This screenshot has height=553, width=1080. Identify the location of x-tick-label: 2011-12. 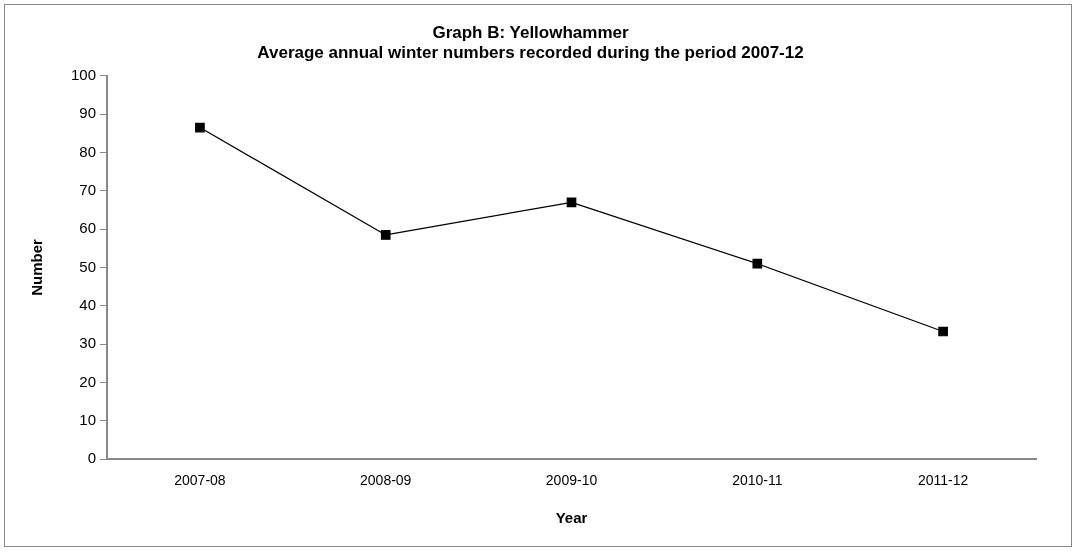
(943, 480).